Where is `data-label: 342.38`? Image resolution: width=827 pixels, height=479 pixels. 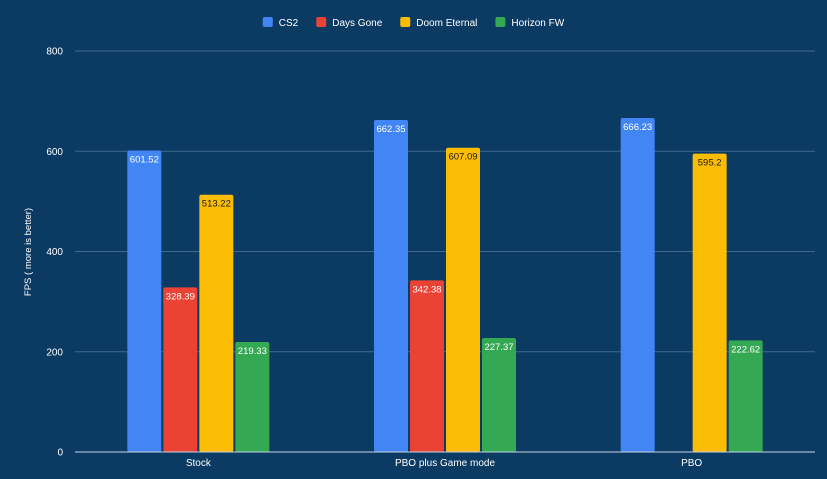
data-label: 342.38 is located at coordinates (426, 289).